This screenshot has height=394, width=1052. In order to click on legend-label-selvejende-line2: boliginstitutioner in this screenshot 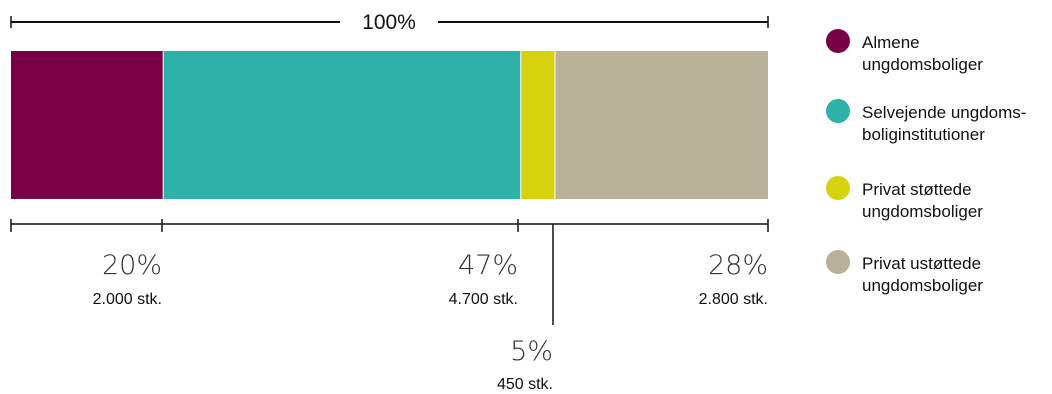, I will do `click(923, 134)`.